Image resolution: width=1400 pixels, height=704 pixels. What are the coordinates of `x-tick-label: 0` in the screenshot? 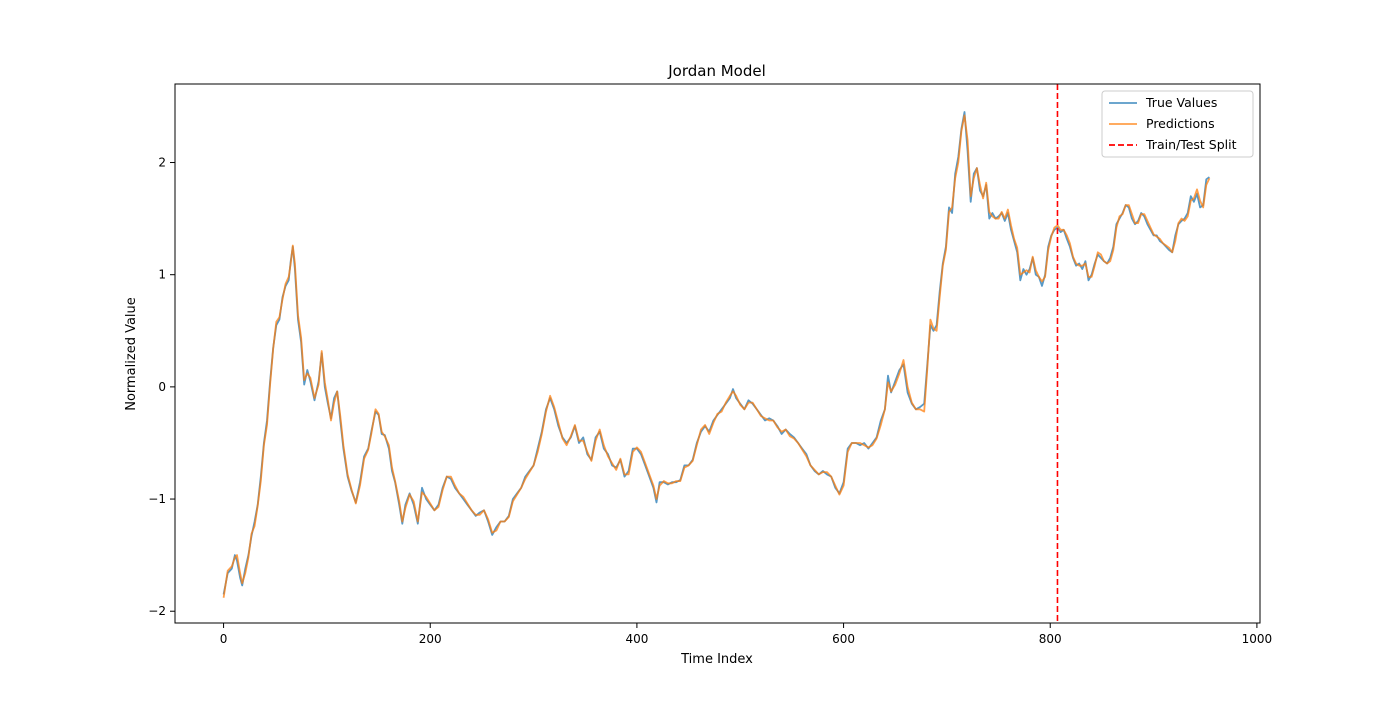 It's located at (224, 639).